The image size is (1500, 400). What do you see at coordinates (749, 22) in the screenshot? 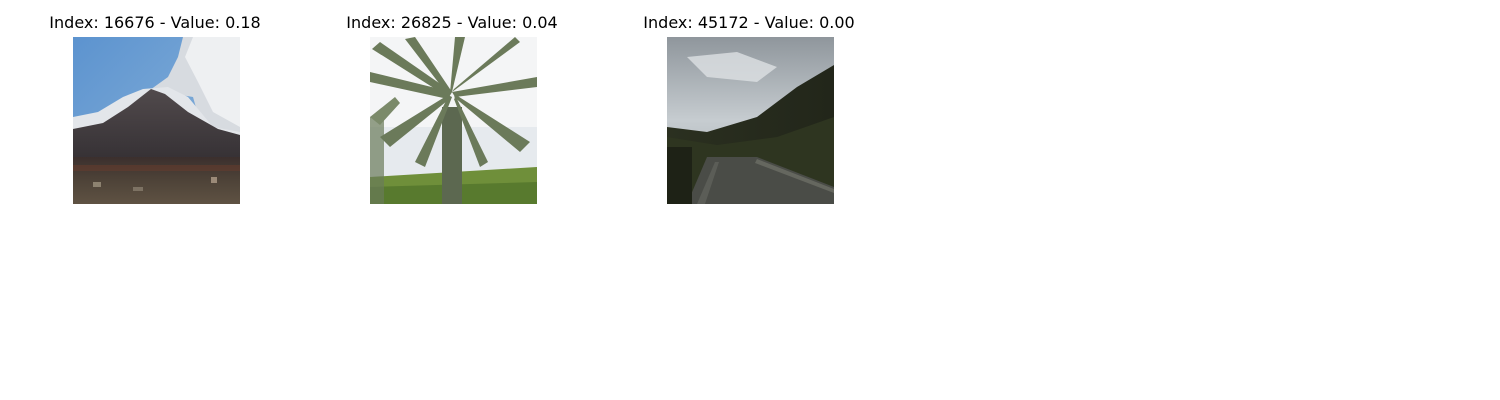
I see `panel-title: Index: 45172 - Value: 0.00` at bounding box center [749, 22].